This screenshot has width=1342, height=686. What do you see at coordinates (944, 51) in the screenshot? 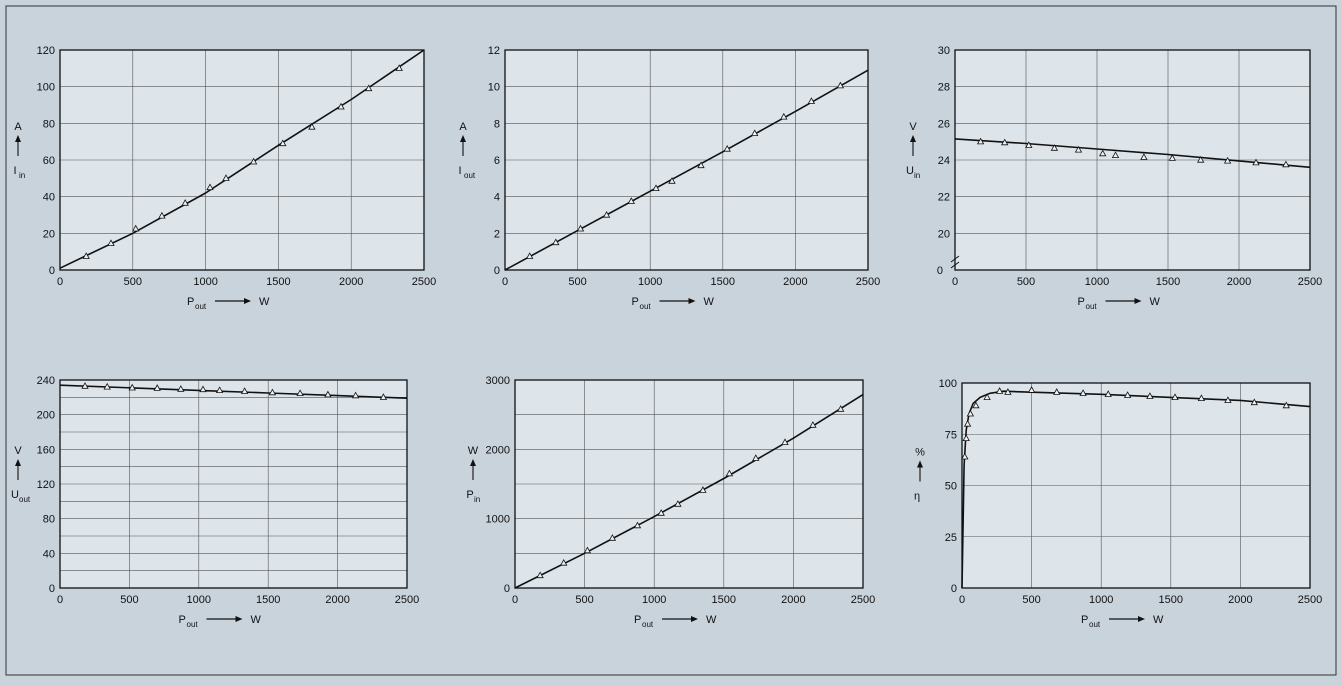
I see `y-tick-label: 30` at bounding box center [944, 51].